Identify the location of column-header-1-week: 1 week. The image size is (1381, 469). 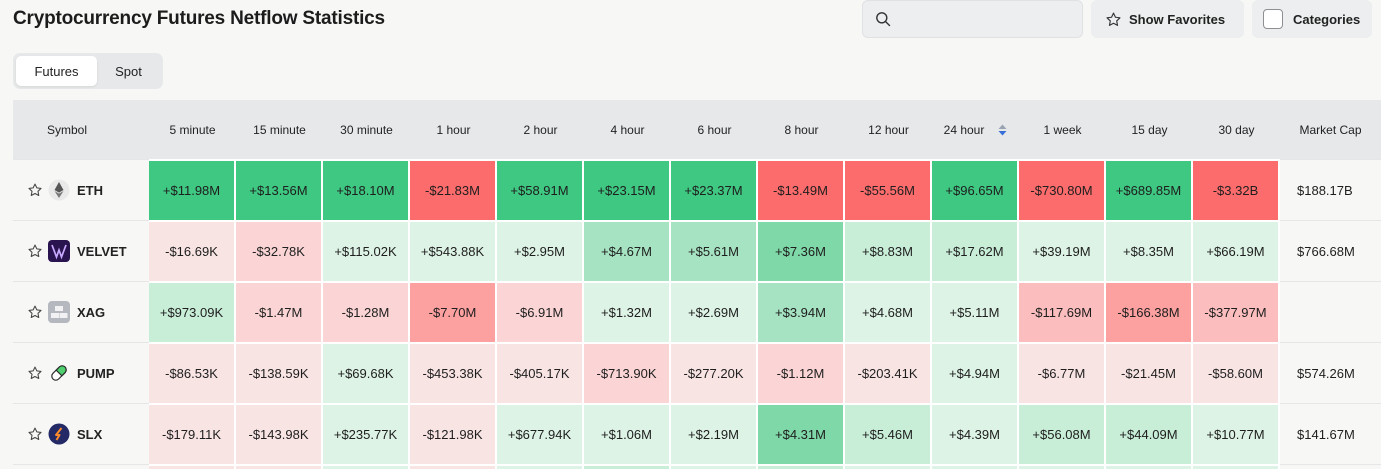
(1062, 129).